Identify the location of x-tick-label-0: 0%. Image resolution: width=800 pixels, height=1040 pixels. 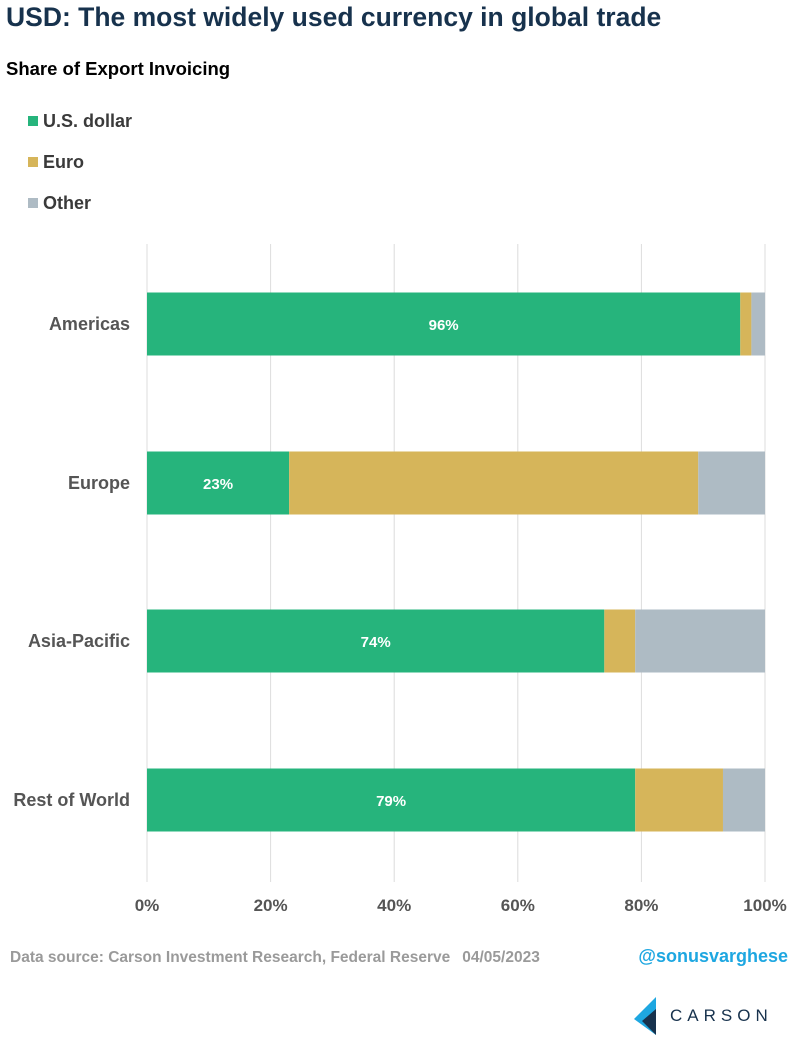
(147, 905).